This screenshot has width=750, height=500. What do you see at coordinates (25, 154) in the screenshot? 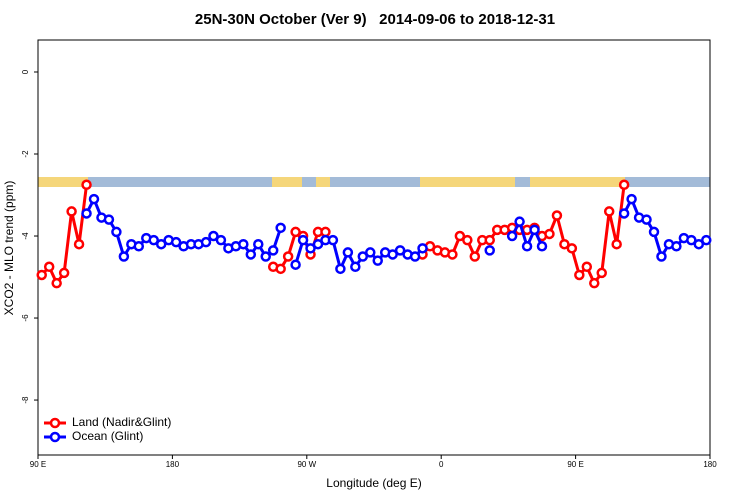
I see `y-tick-label: -2` at bounding box center [25, 154].